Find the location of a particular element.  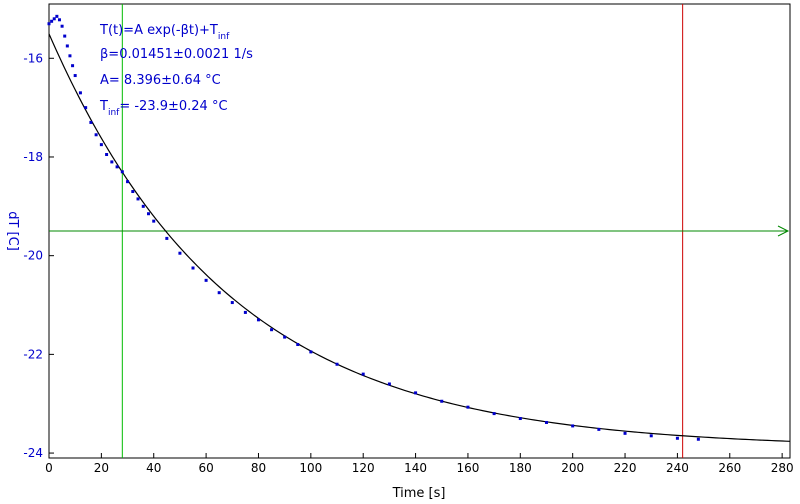

y-axis: -16 -18 -20 -22 -24 is located at coordinates (38, 255).